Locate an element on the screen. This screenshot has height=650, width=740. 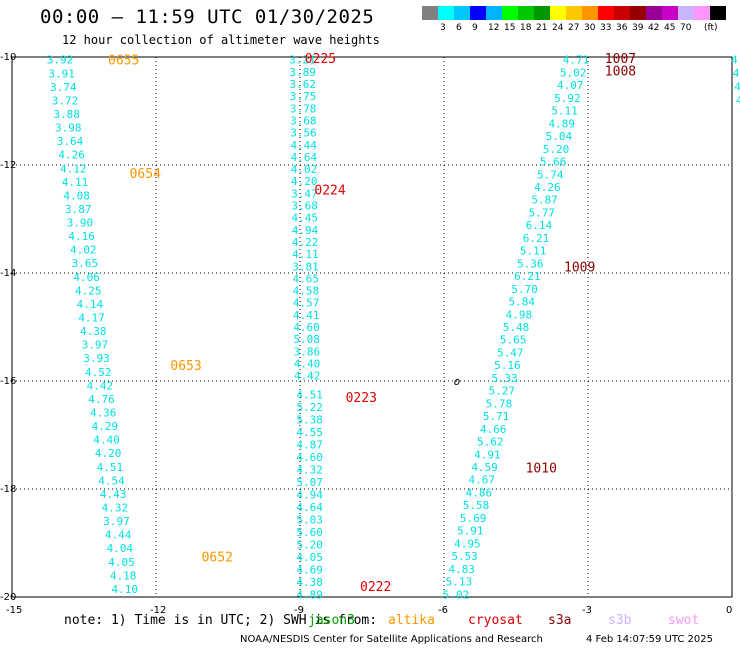
wave-height-value: 4.29 is located at coordinates (105, 426).